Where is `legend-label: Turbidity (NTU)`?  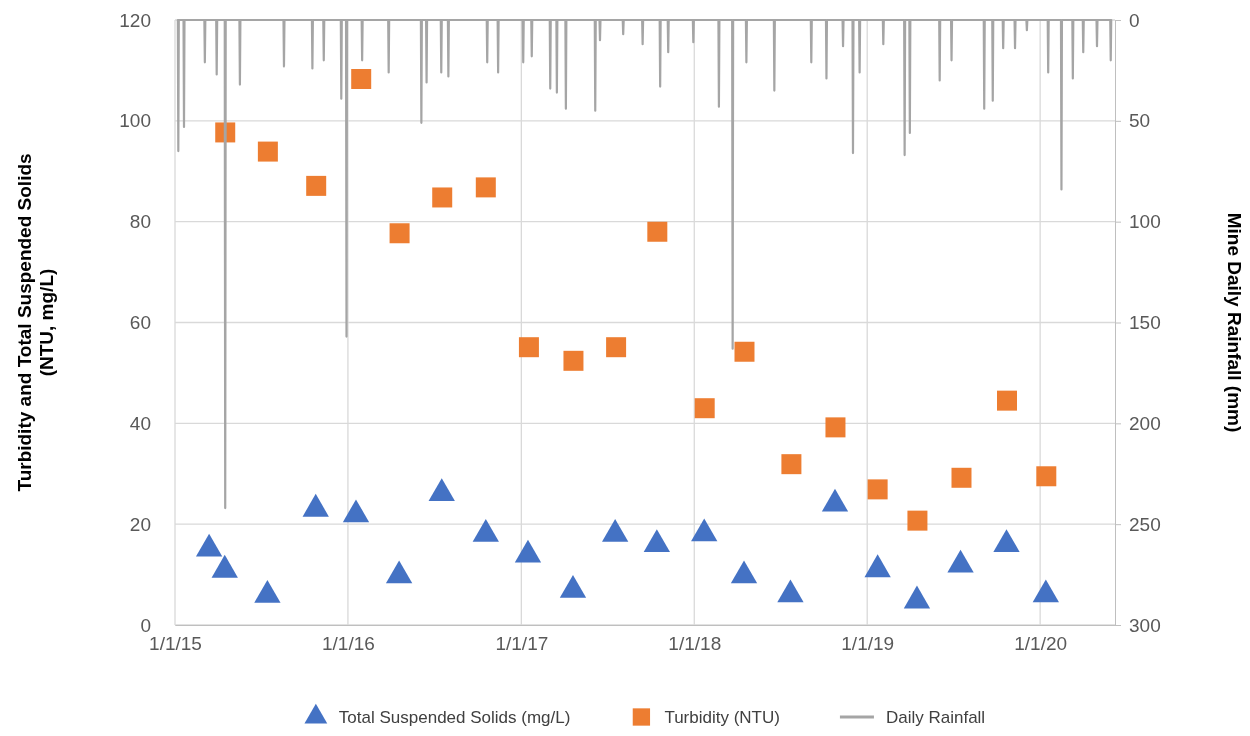
legend-label: Turbidity (NTU) is located at coordinates (722, 717).